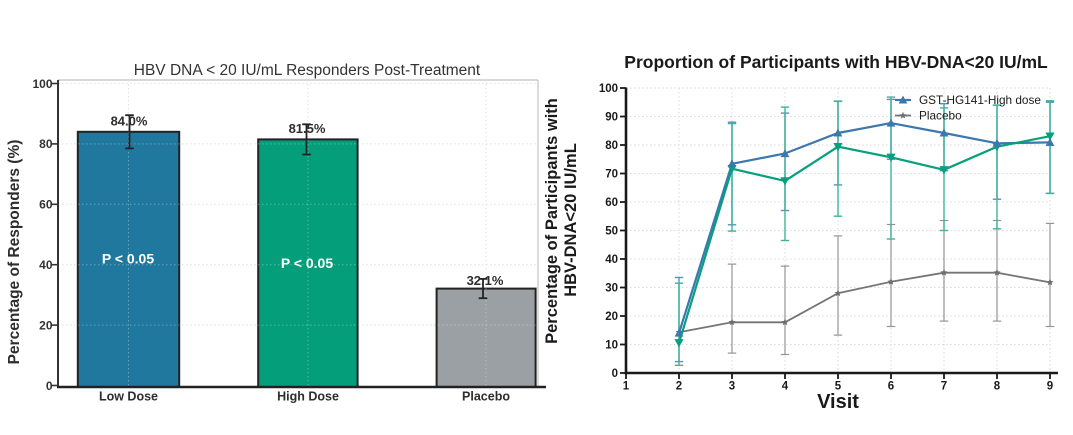  I want to click on svg-text: 30, so click(611, 289).